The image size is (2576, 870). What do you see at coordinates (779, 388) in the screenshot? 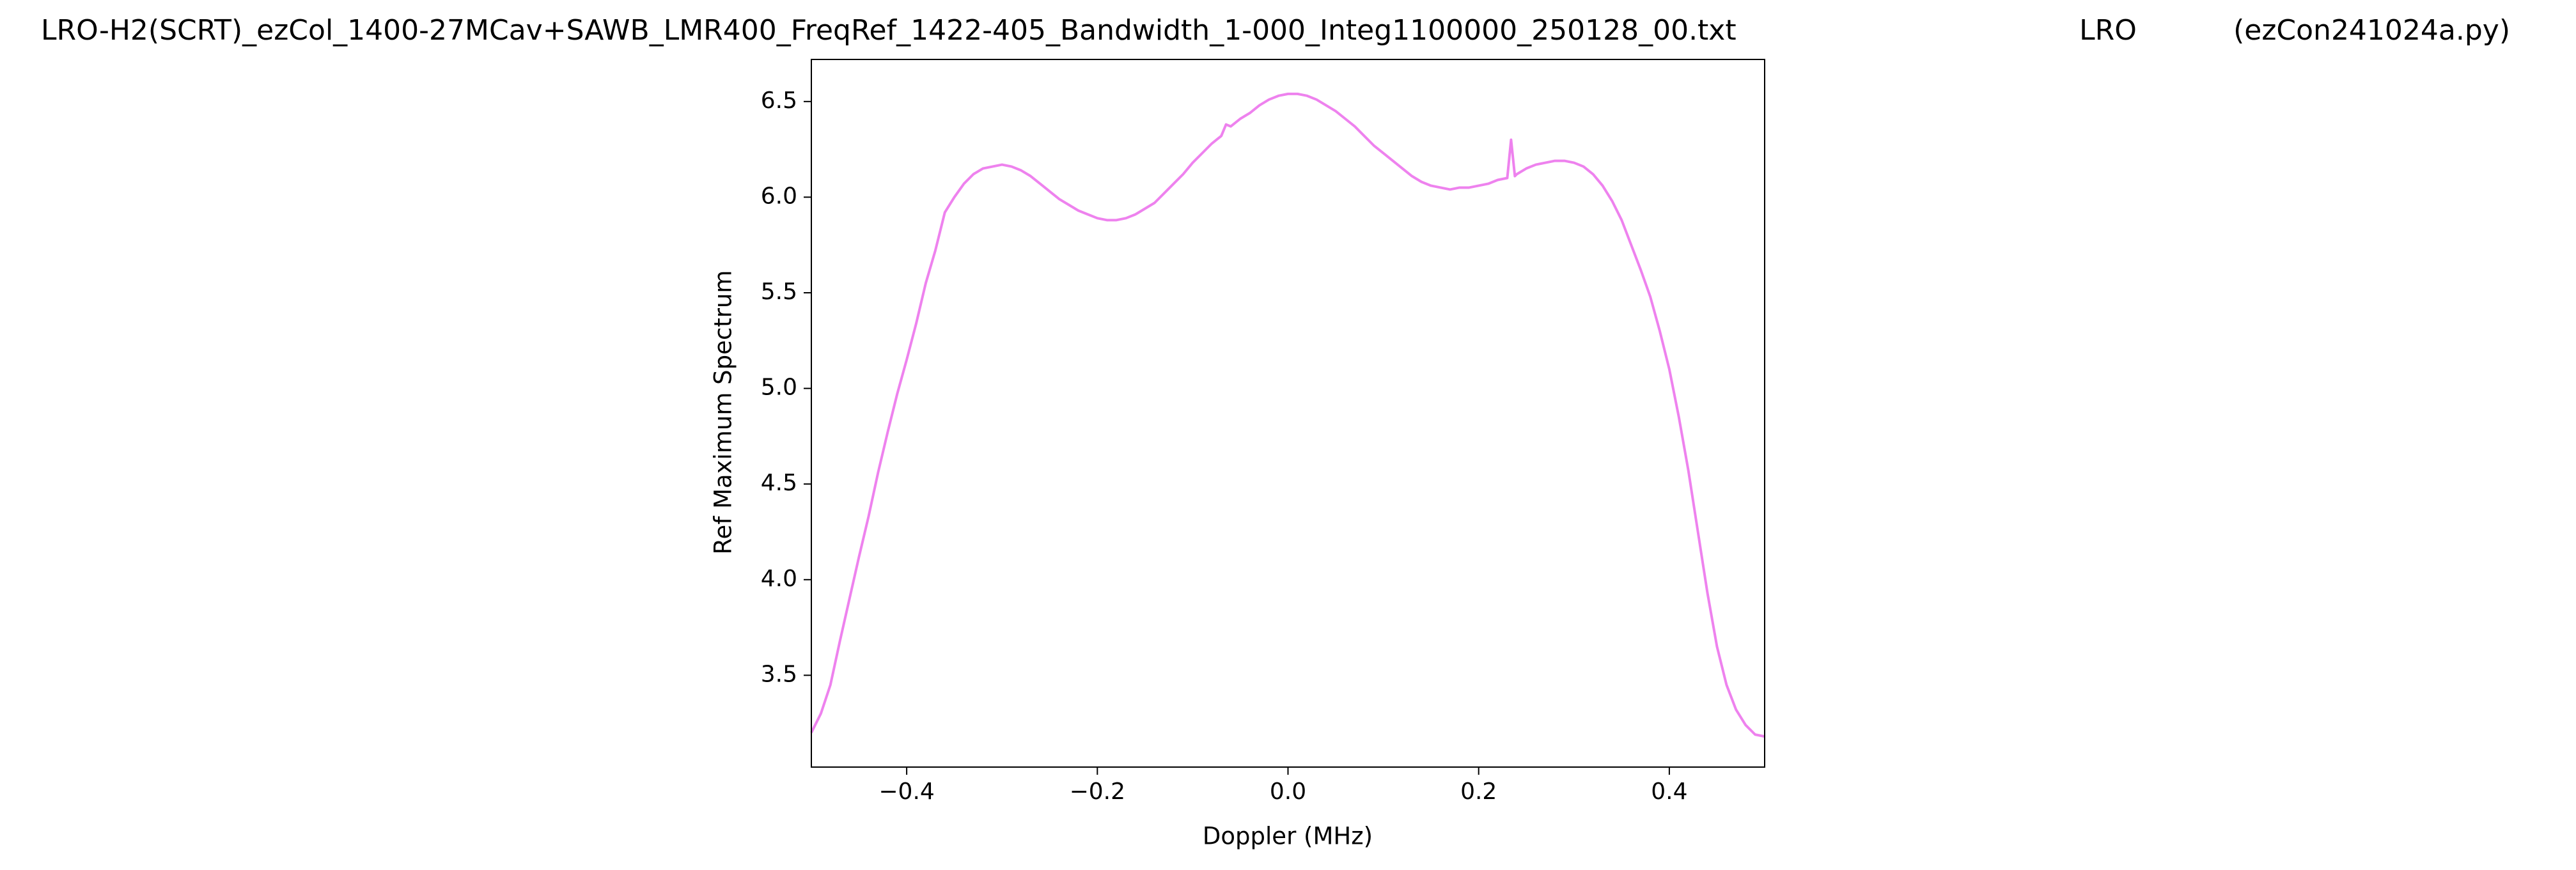
I see `y-tick-label: 5.0` at bounding box center [779, 388].